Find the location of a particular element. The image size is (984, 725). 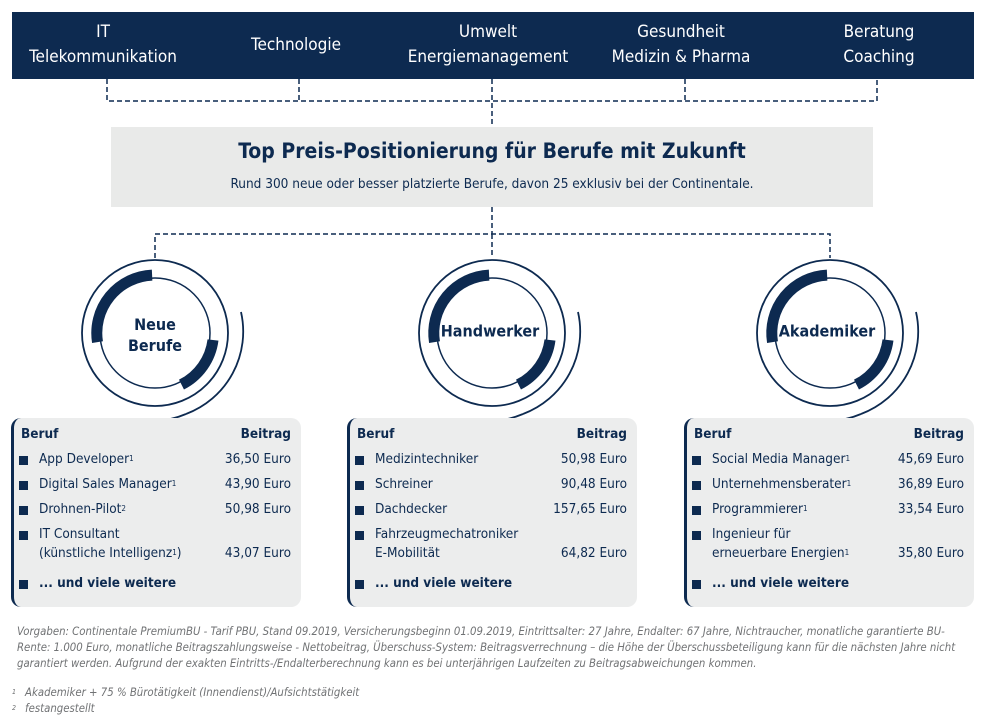

table-row: App Developer1 36,50 Euro is located at coordinates (155, 459).